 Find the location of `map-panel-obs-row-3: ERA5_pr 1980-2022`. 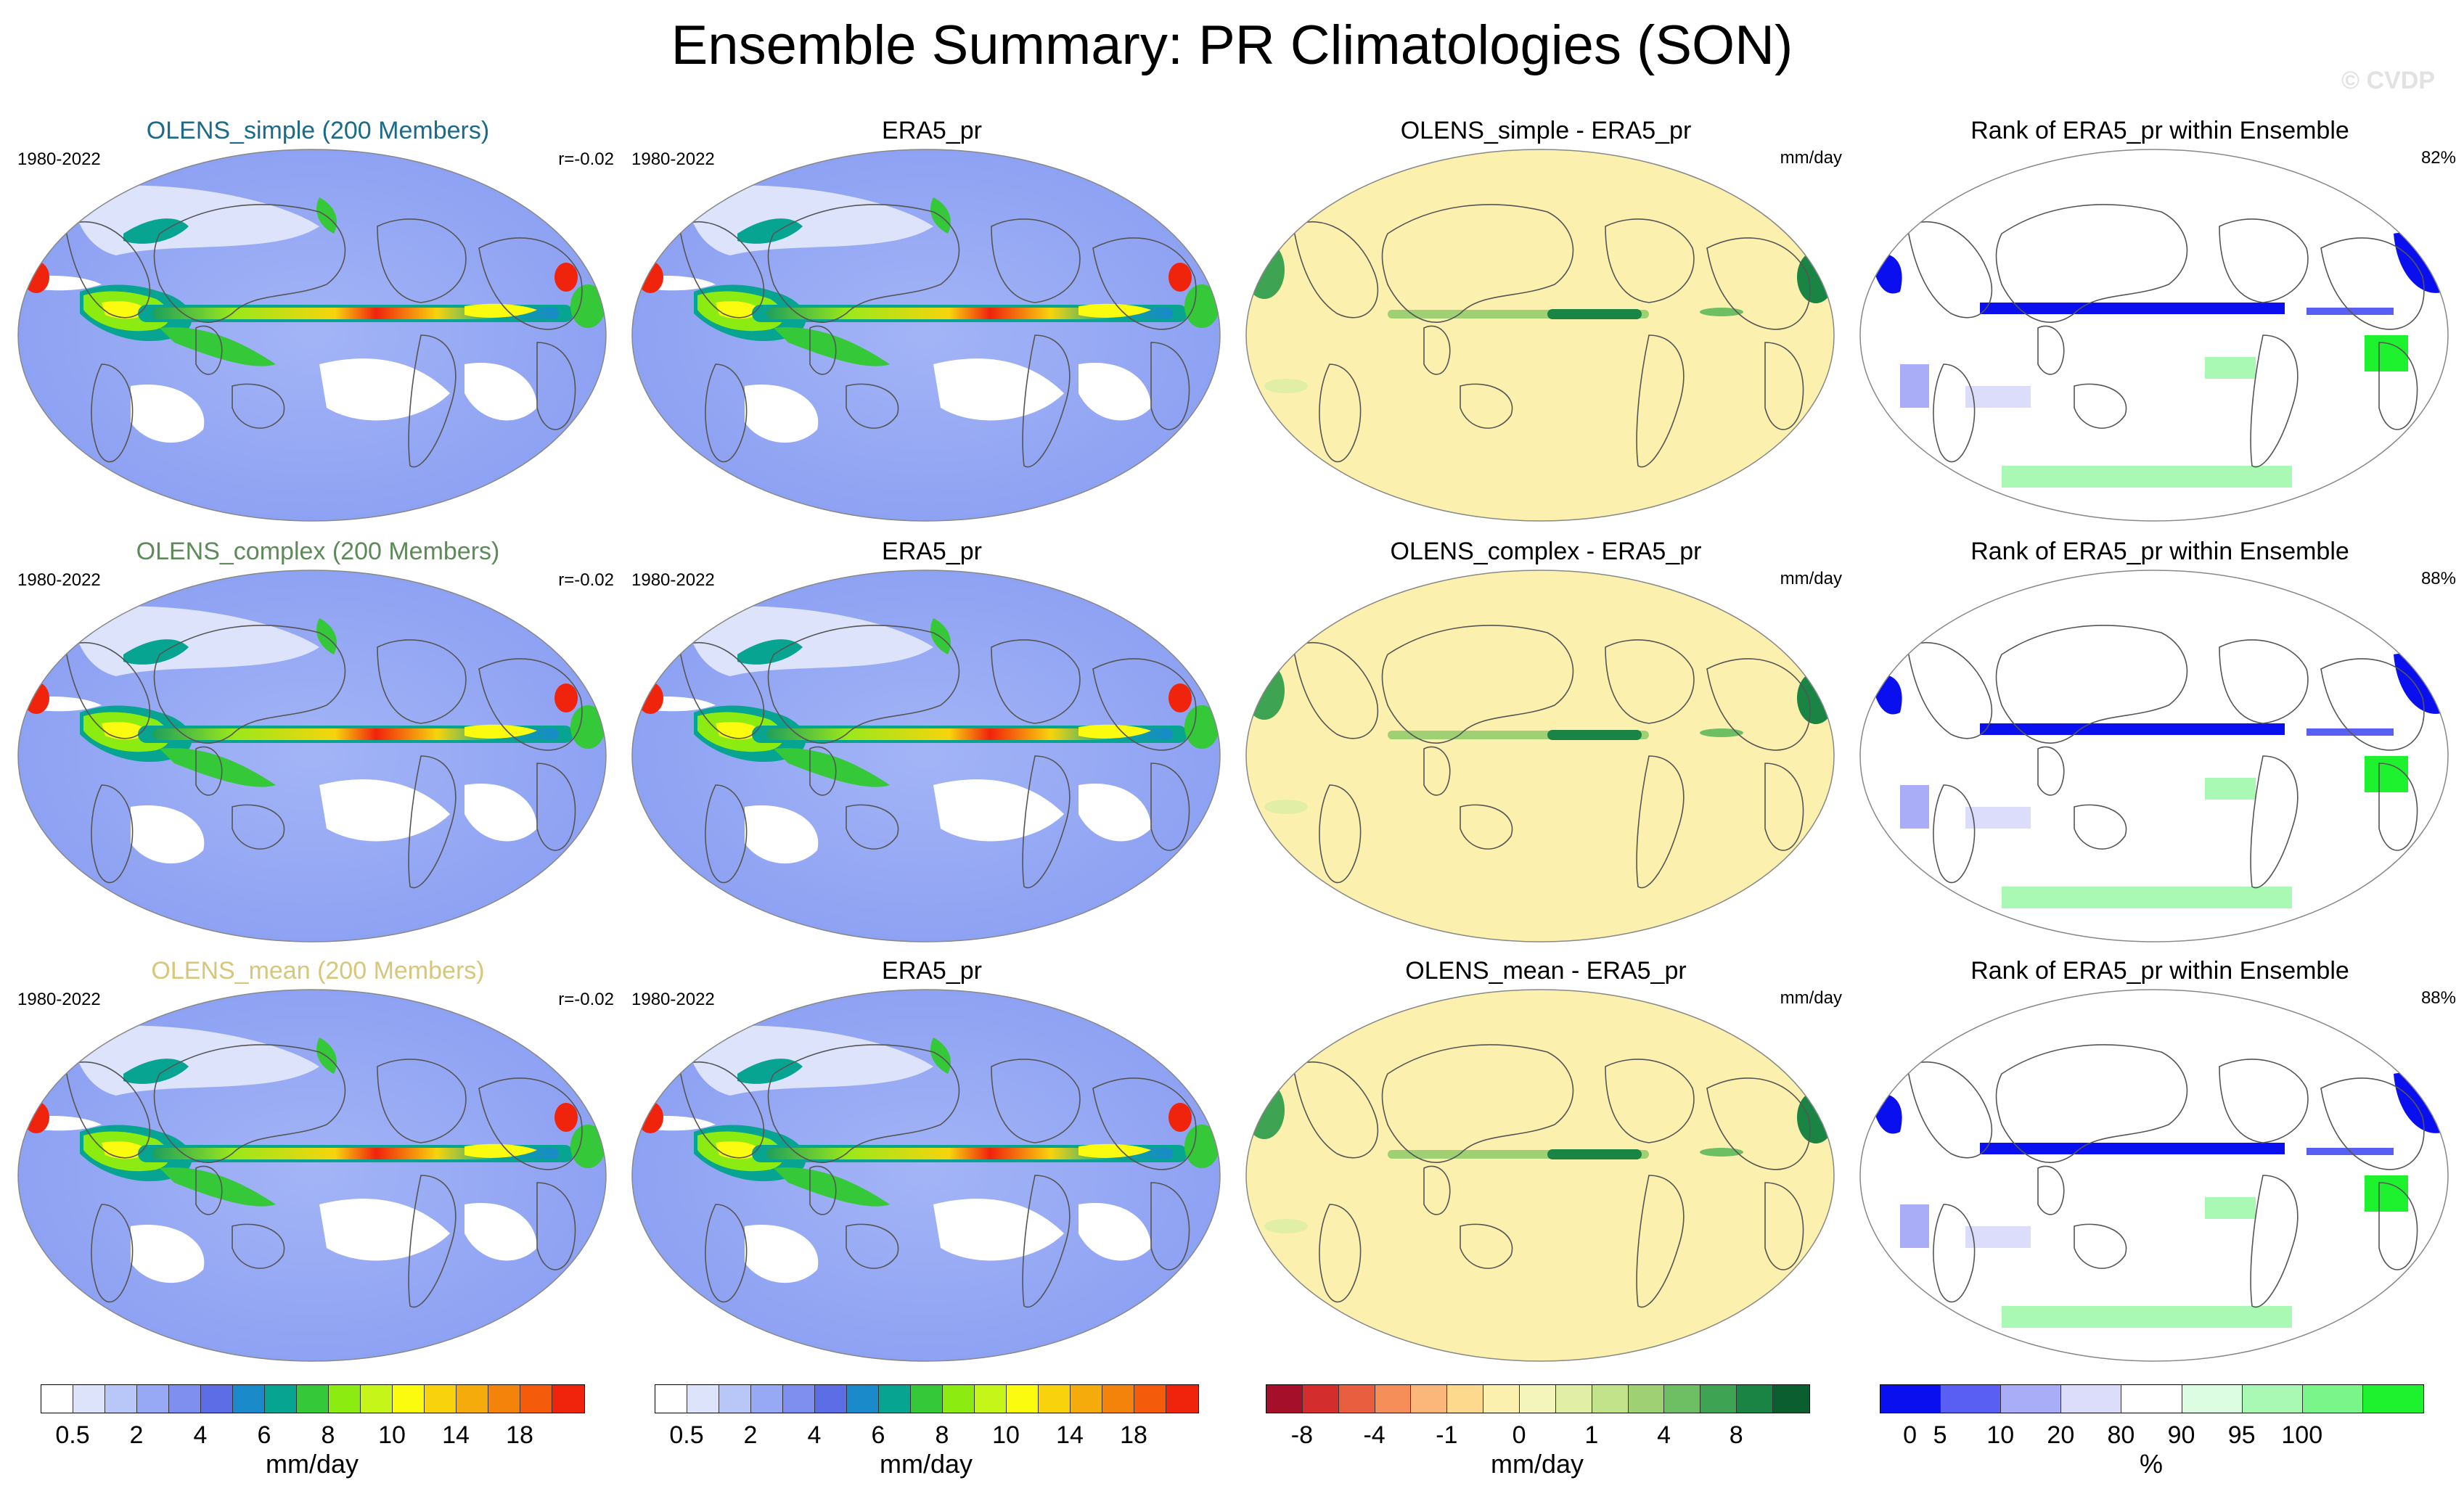

map-panel-obs-row-3: ERA5_pr 1980-2022 is located at coordinates (932, 1159).